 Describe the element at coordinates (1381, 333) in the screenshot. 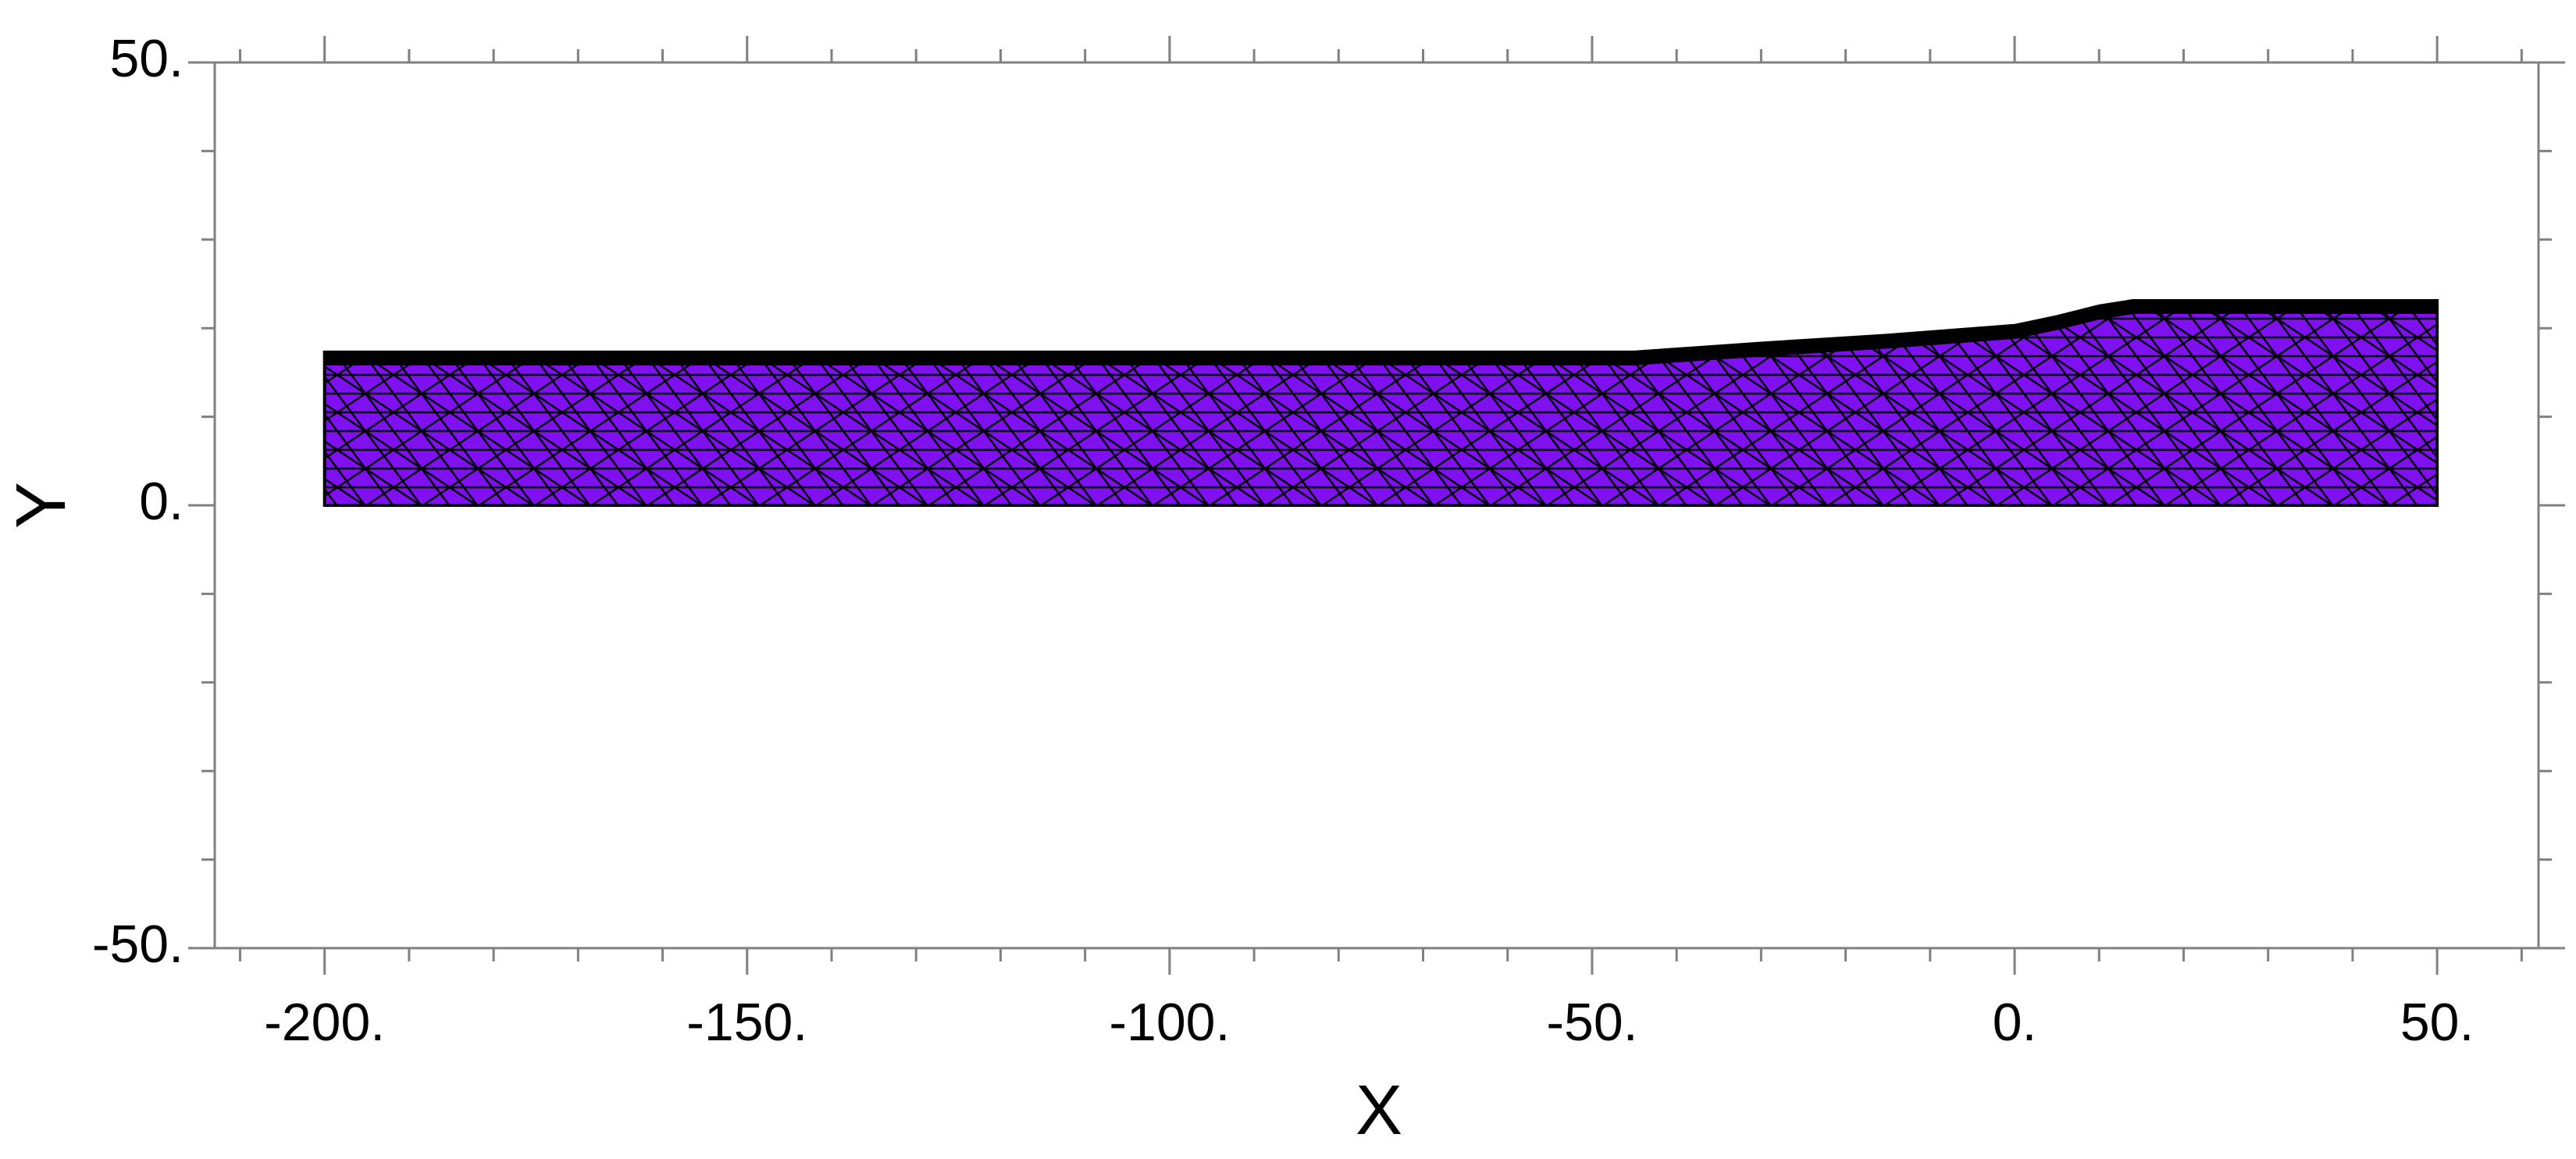

I see `mesh-dense-band` at that location.